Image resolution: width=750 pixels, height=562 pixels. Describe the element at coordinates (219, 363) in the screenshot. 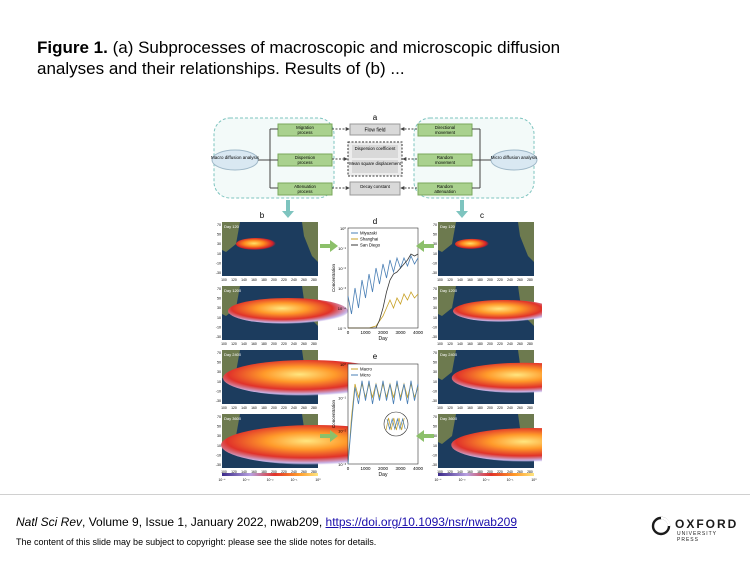

I see `map-lat-tick: 50` at that location.